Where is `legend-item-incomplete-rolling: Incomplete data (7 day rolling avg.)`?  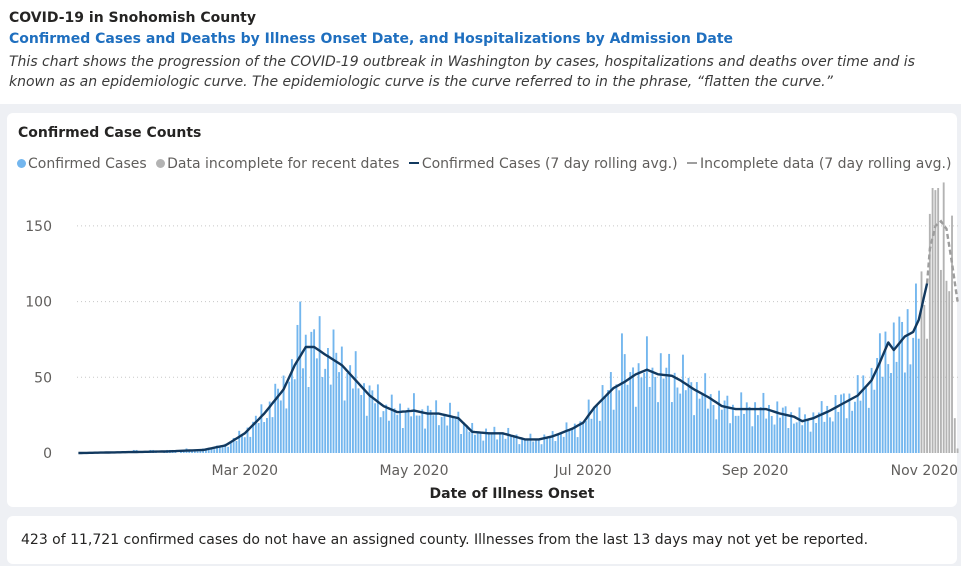
legend-item-incomplete-rolling: Incomplete data (7 day rolling avg.) is located at coordinates (819, 164).